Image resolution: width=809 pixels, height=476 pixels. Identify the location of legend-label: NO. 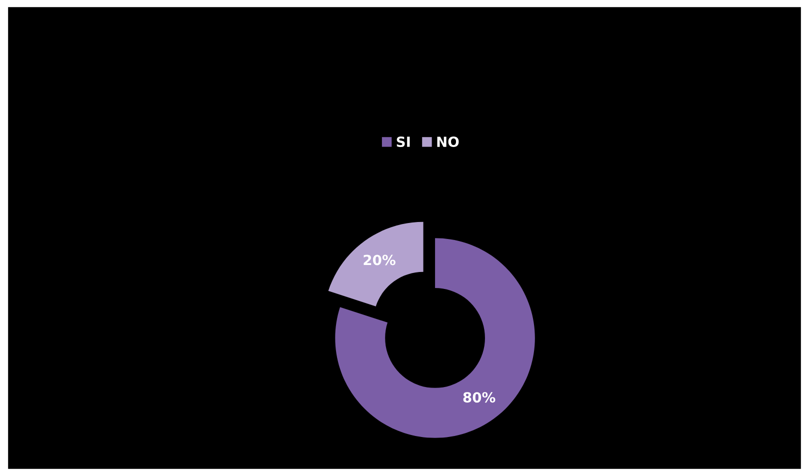
(448, 142).